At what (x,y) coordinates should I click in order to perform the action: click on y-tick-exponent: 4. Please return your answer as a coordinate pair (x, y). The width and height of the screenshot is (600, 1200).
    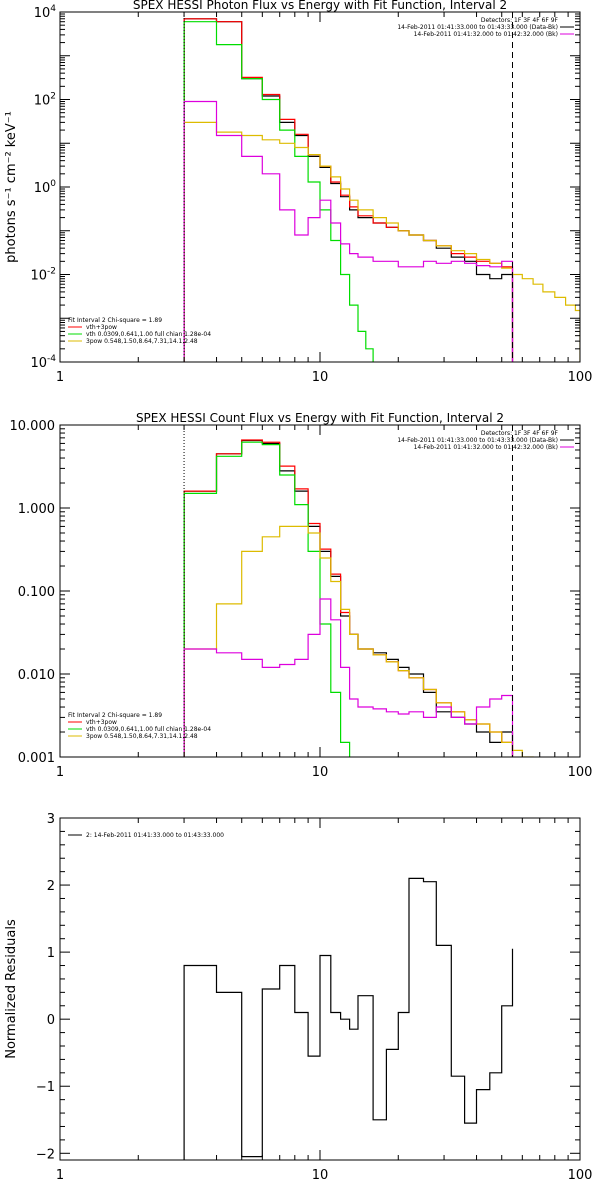
    Looking at the image, I should click on (53, 9).